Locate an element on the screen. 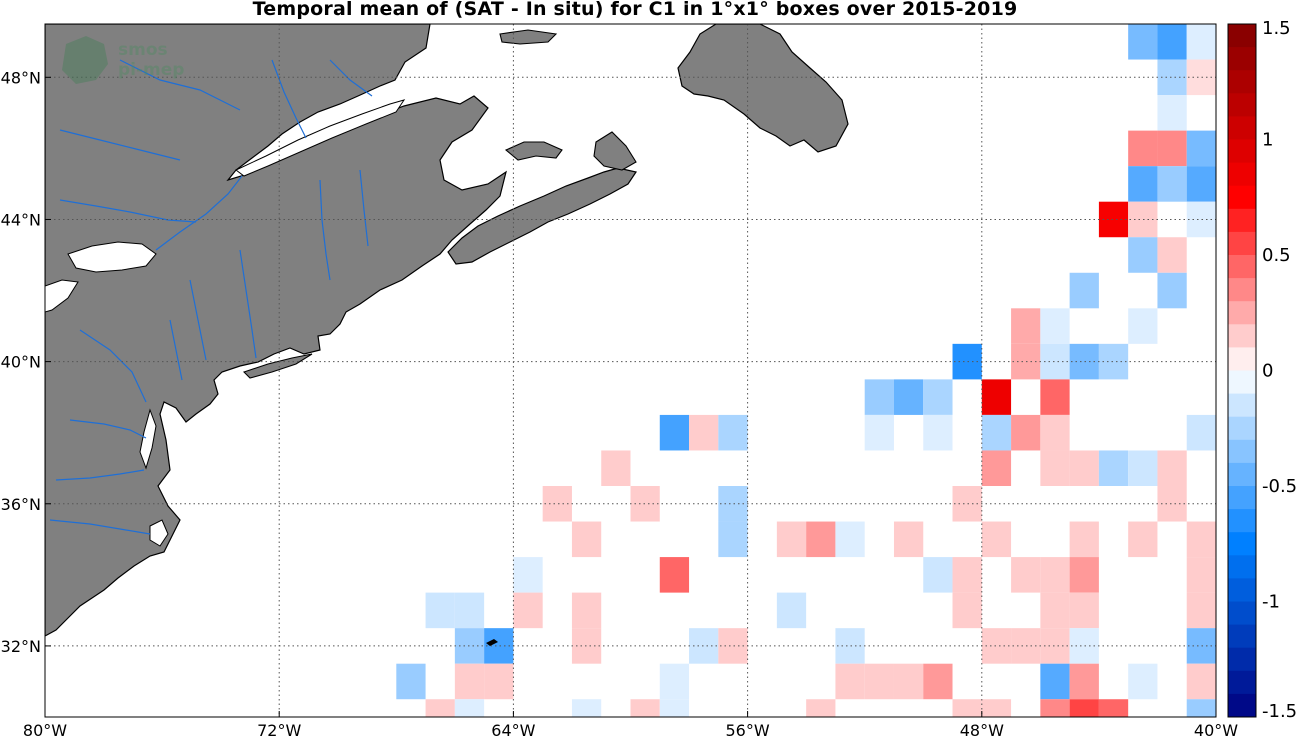 The image size is (1299, 739). ottawa-river is located at coordinates (128, 211).